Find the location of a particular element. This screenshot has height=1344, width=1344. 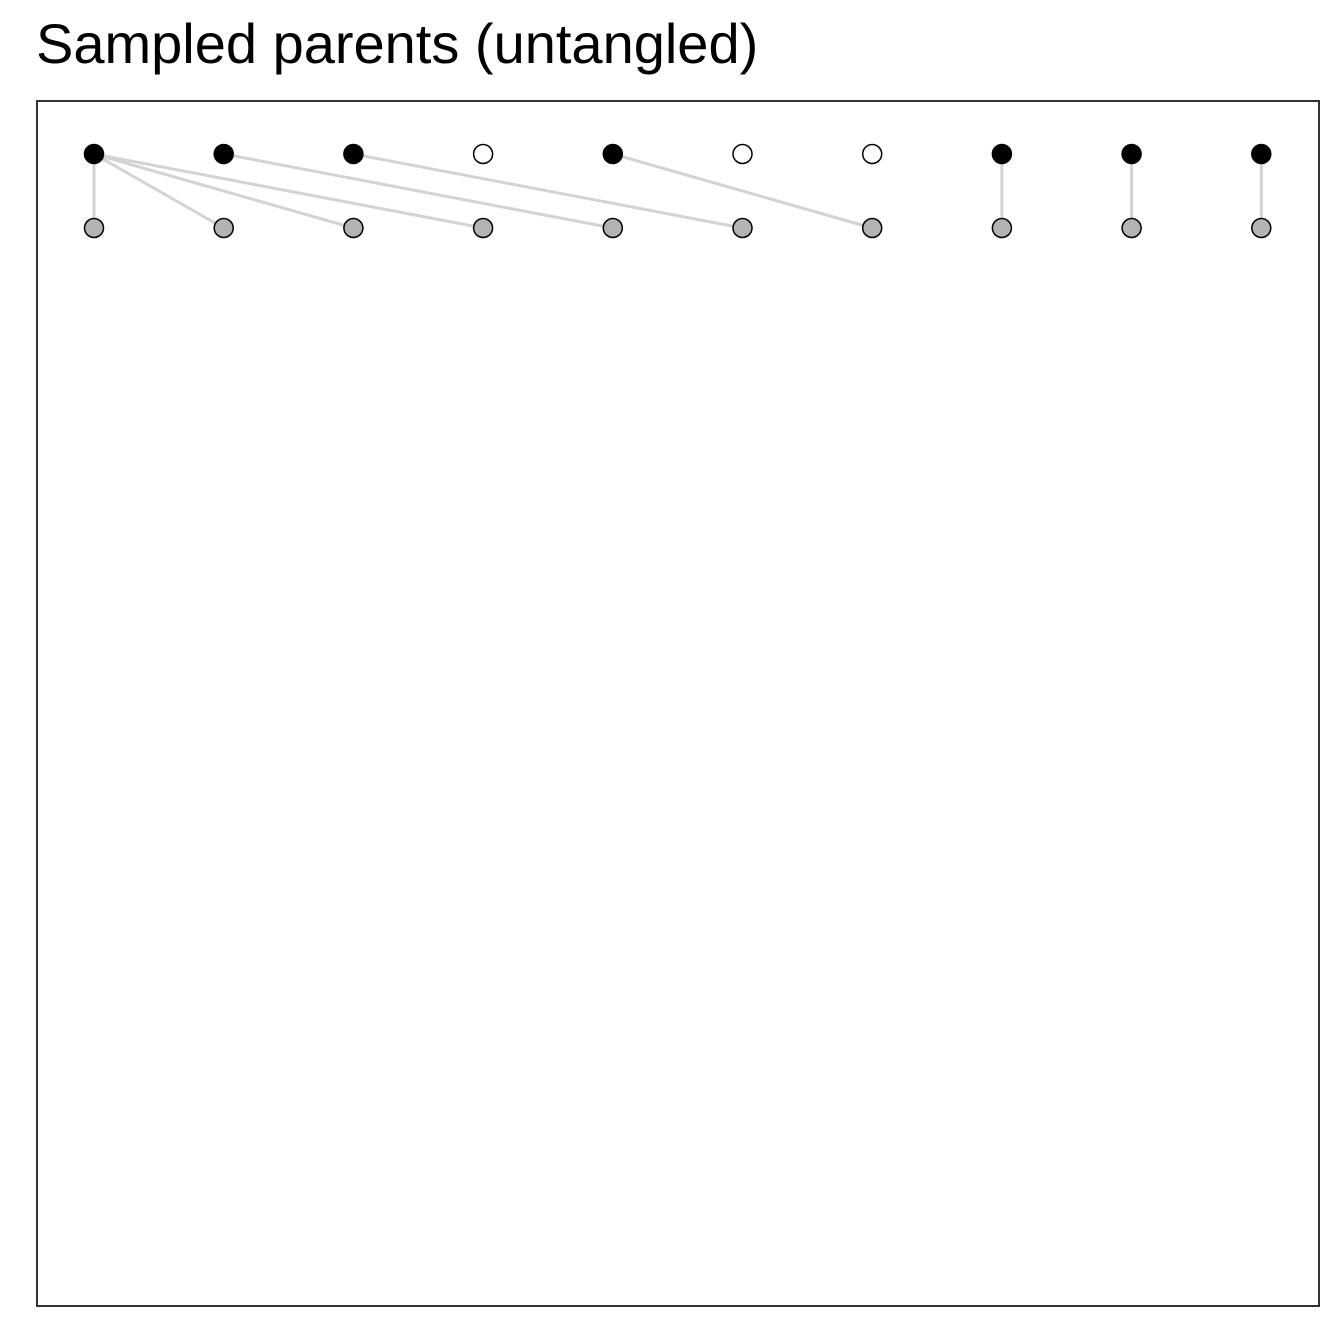

page-title: Sampled parents (untangled) is located at coordinates (397, 43).